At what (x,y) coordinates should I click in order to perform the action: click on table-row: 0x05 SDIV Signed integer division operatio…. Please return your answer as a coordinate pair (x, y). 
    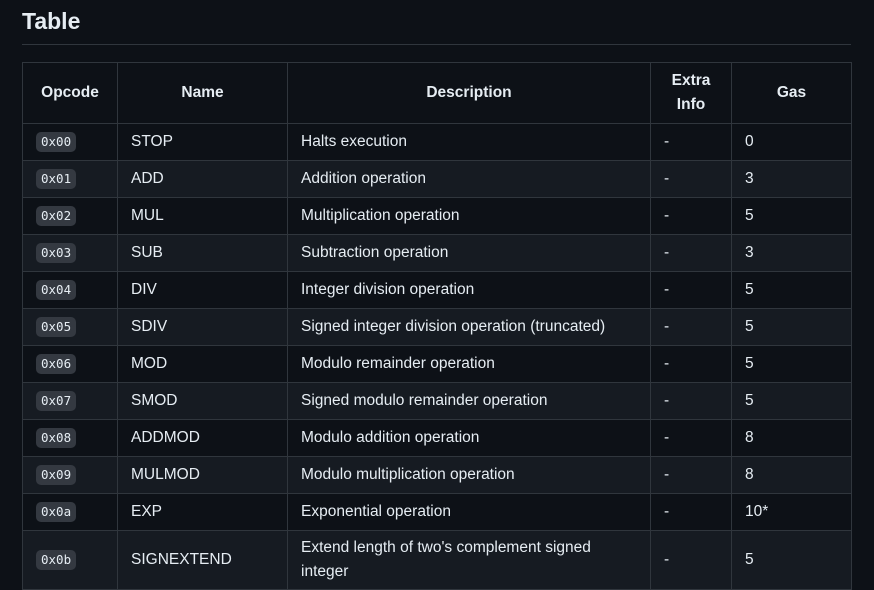
    Looking at the image, I should click on (437, 327).